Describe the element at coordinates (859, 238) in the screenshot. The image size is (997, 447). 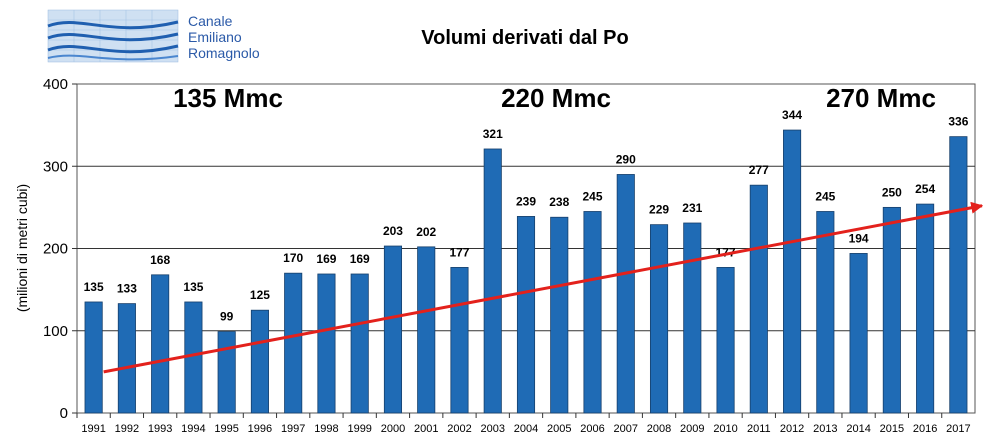
I see `data-label-2014: 194` at that location.